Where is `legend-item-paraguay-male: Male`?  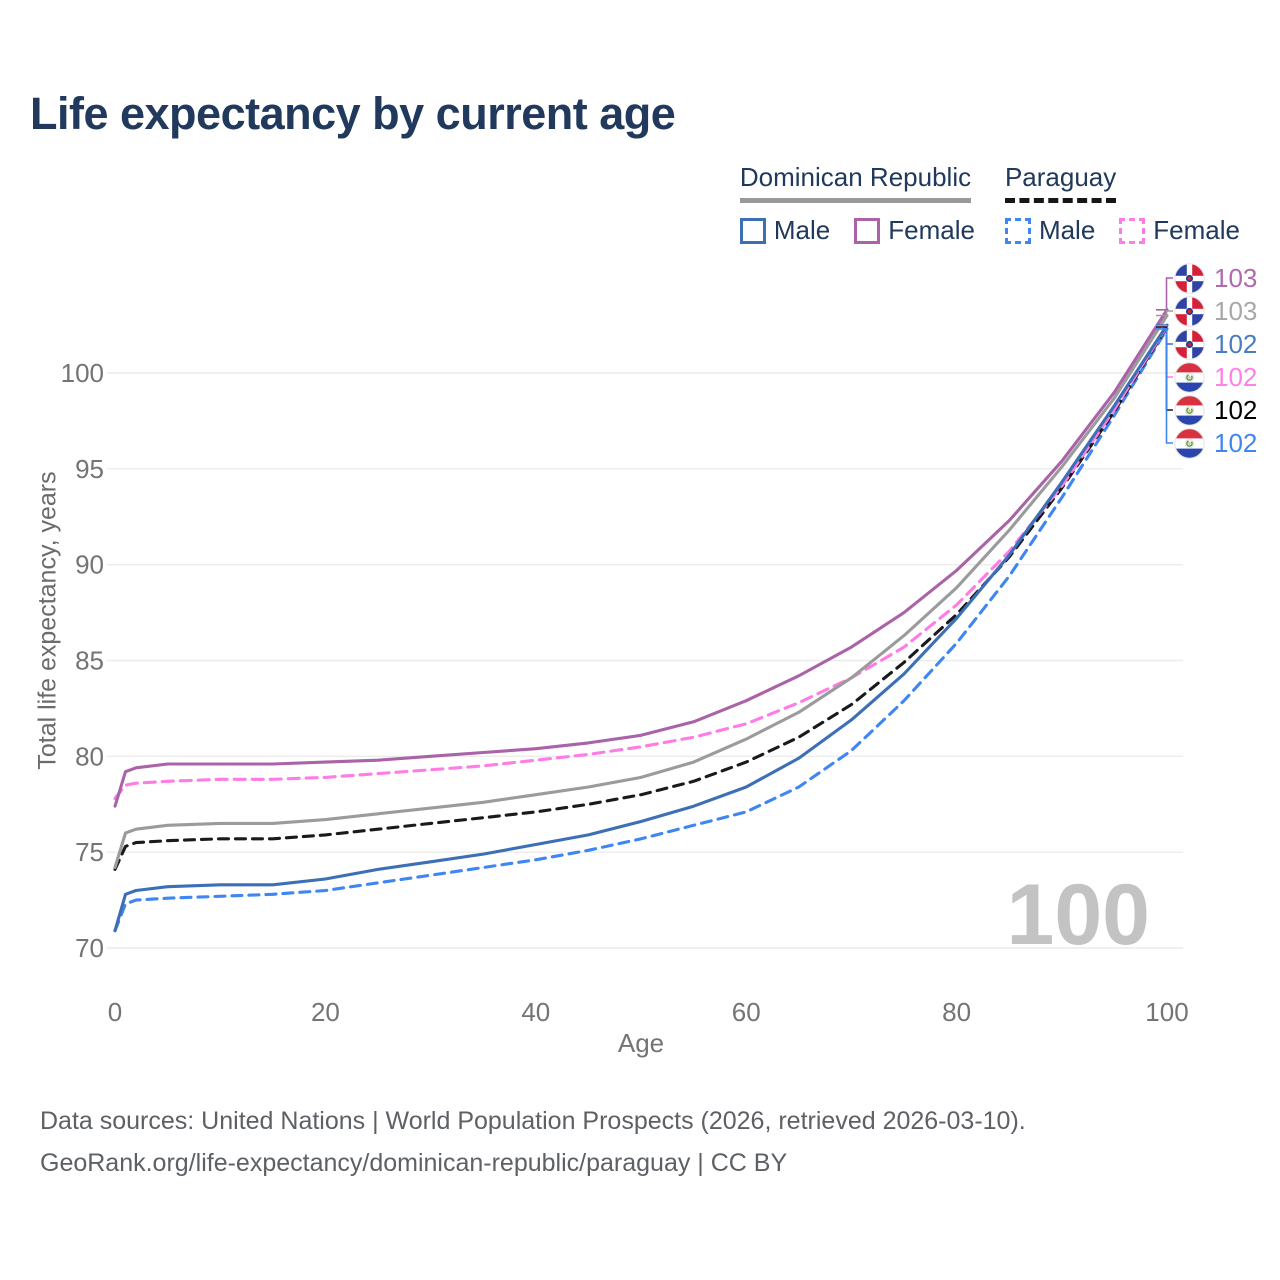 legend-item-paraguay-male: Male is located at coordinates (1050, 230).